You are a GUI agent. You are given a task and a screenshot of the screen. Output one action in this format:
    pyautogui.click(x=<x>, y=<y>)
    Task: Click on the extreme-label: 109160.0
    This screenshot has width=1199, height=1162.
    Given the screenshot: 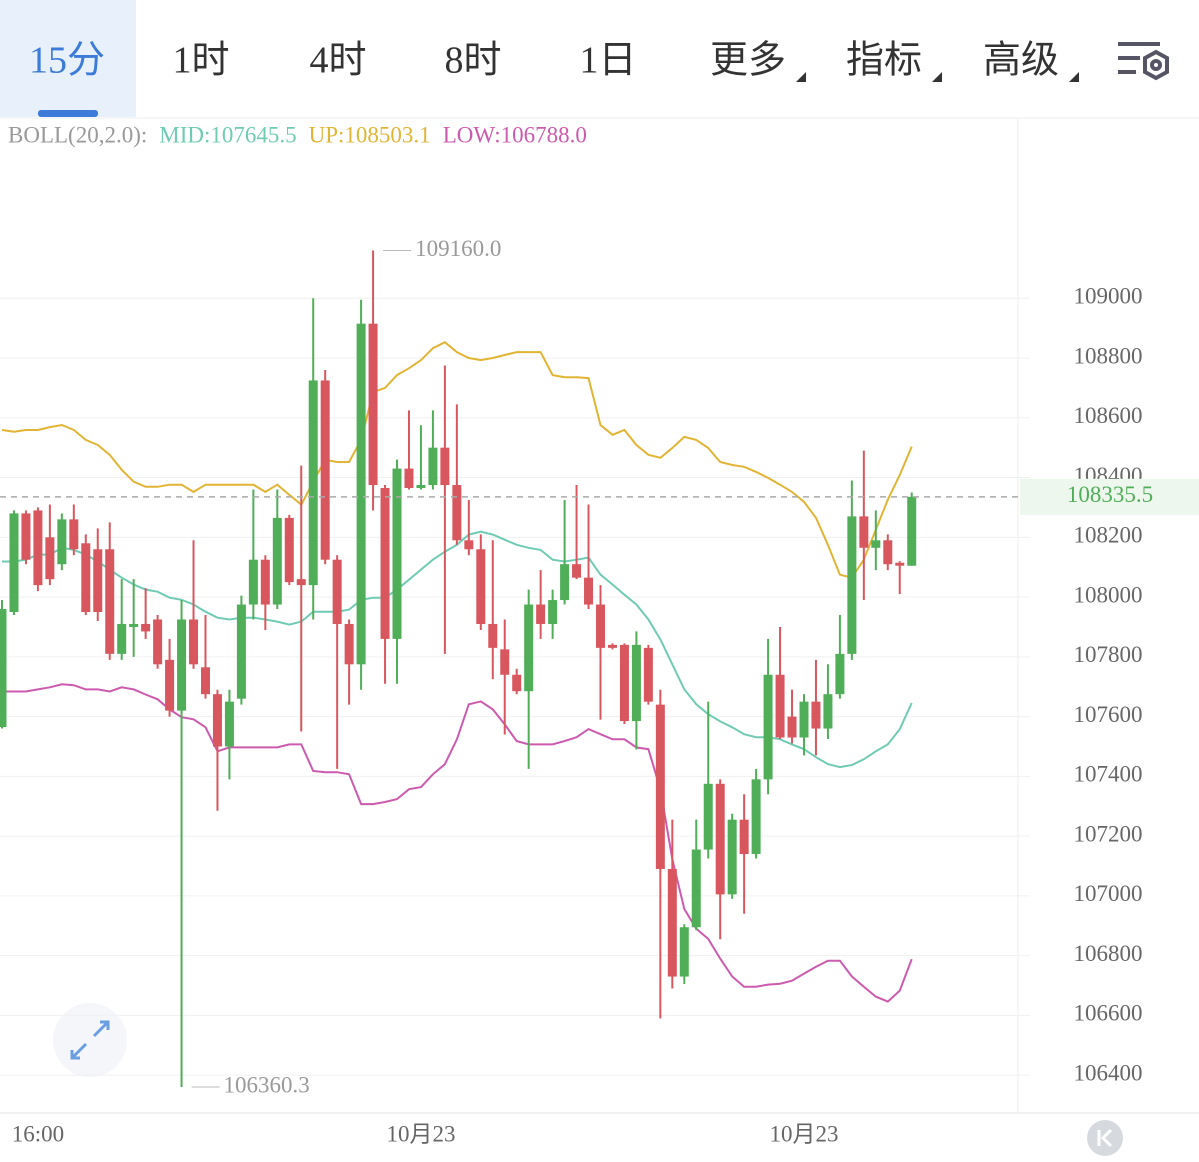 What is the action you would take?
    pyautogui.click(x=458, y=248)
    